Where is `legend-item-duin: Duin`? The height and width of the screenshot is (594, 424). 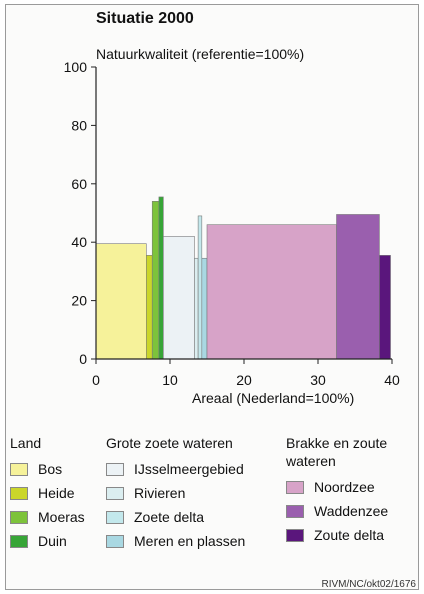 legend-item-duin: Duin is located at coordinates (53, 541).